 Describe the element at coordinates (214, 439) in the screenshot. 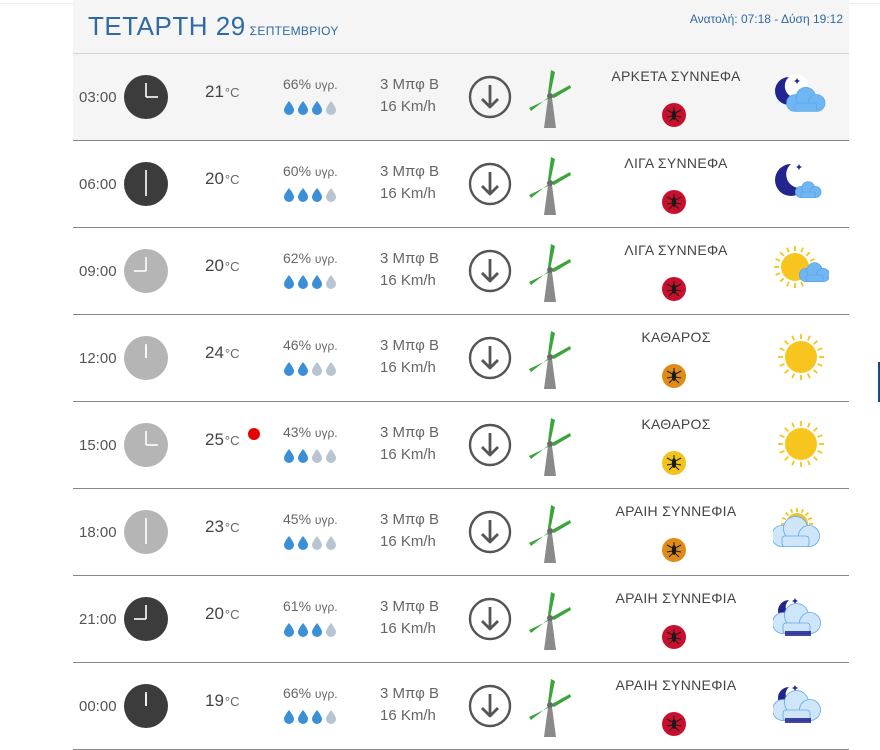

I see `temperature-value: 25` at that location.